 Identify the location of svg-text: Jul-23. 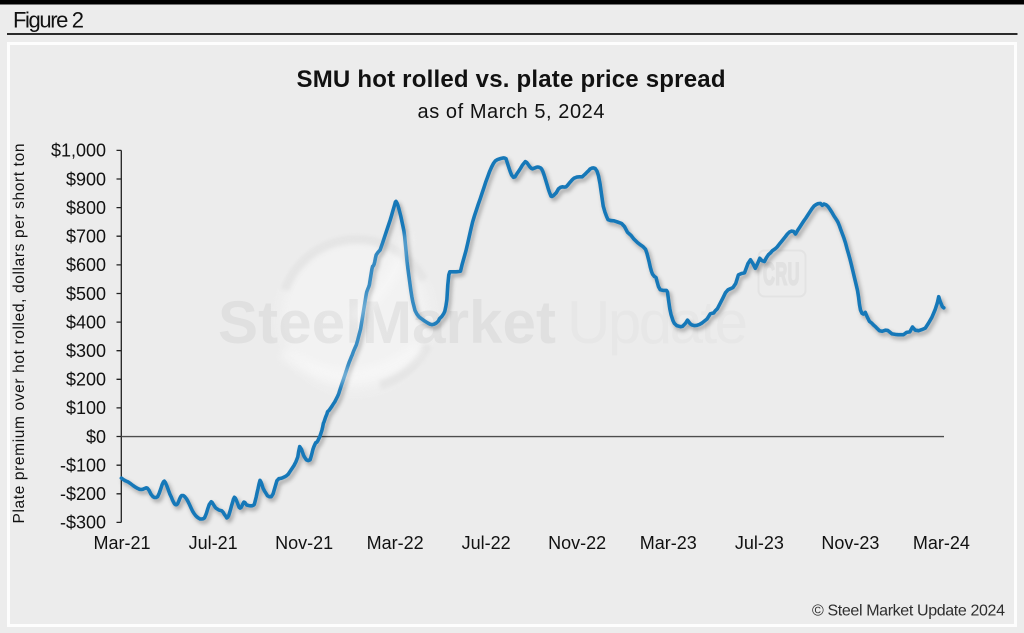
(759, 543).